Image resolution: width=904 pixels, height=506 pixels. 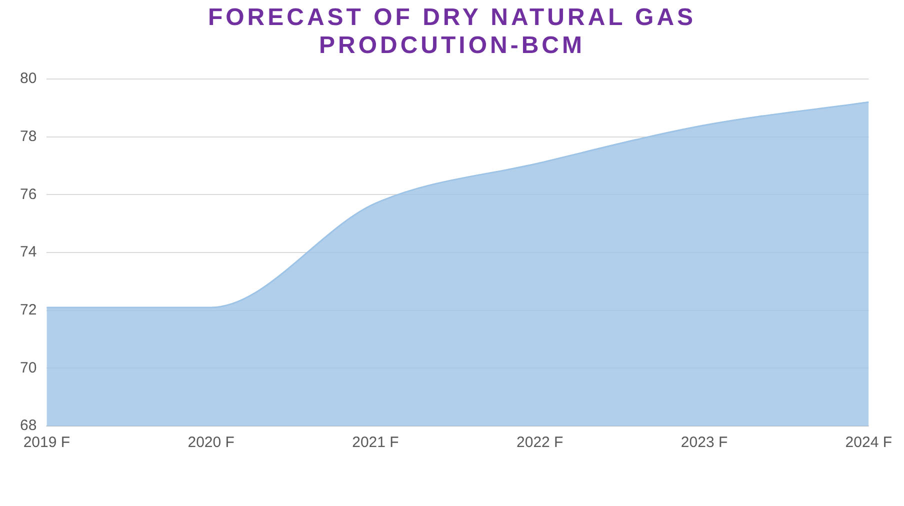 I want to click on x-tick-label: 2020 F, so click(x=211, y=443).